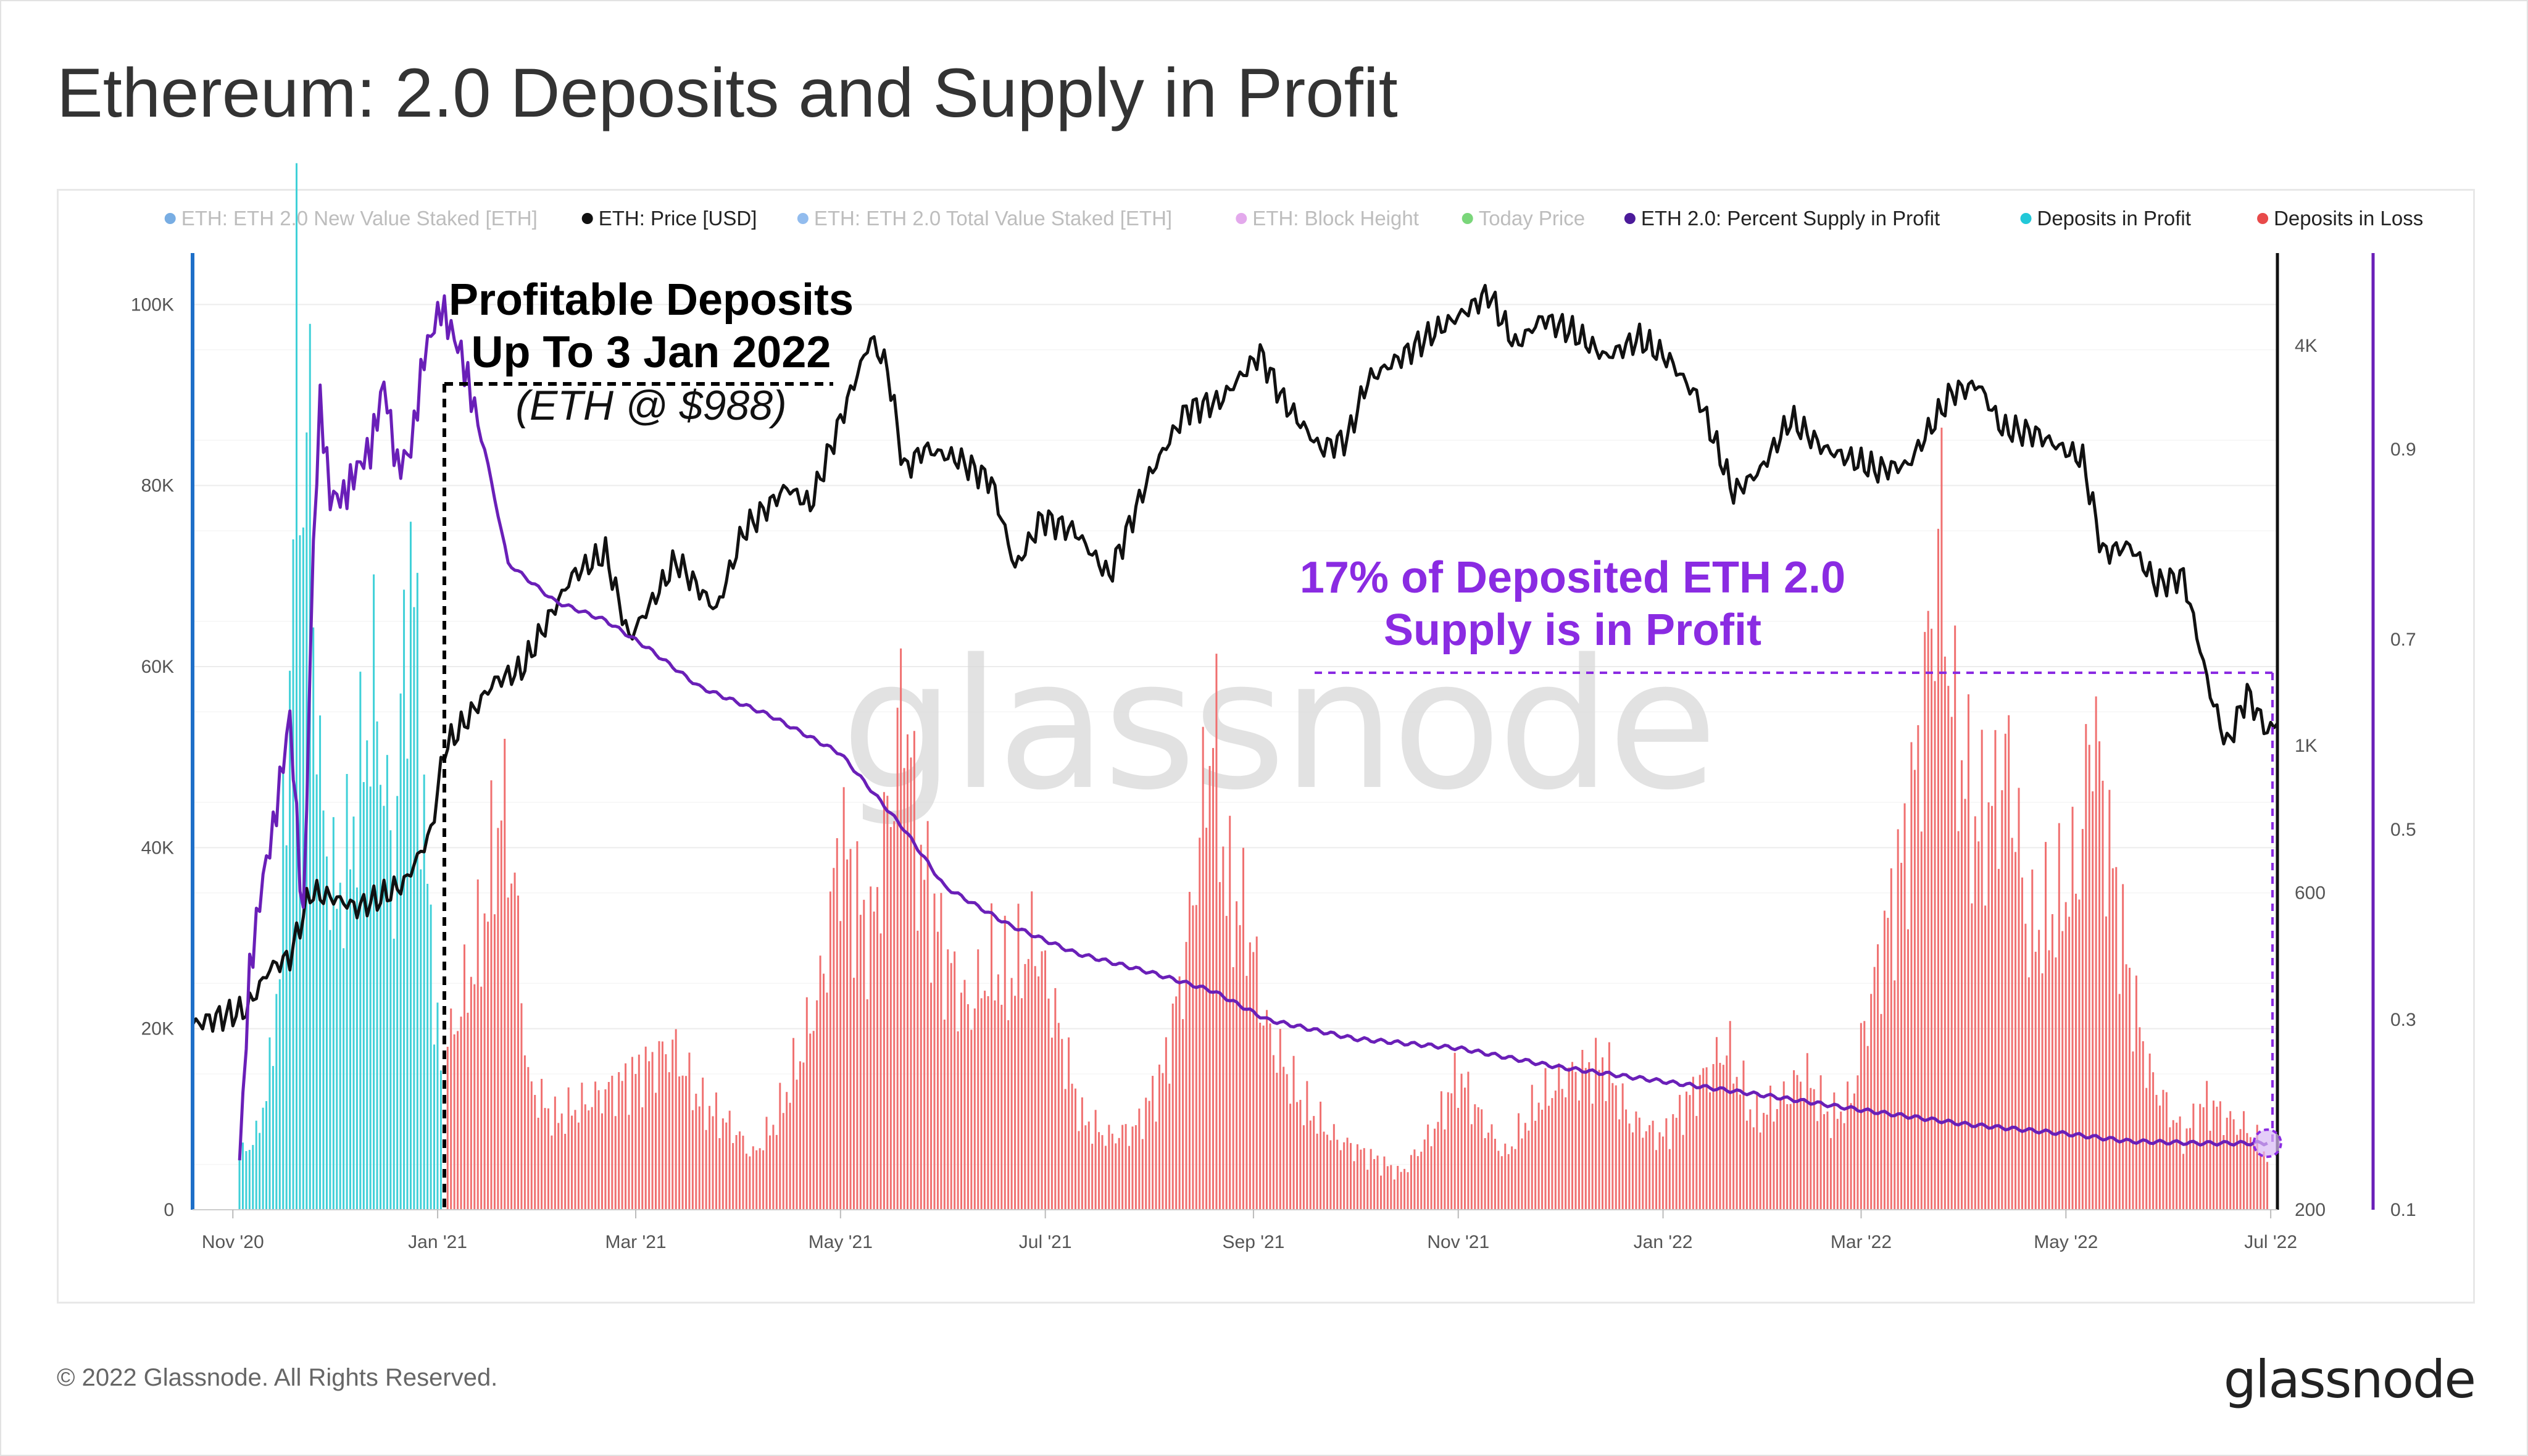  What do you see at coordinates (359, 218) in the screenshot?
I see `legend-item-0: ETH: ETH 2.0 New Value Staked [ETH]` at bounding box center [359, 218].